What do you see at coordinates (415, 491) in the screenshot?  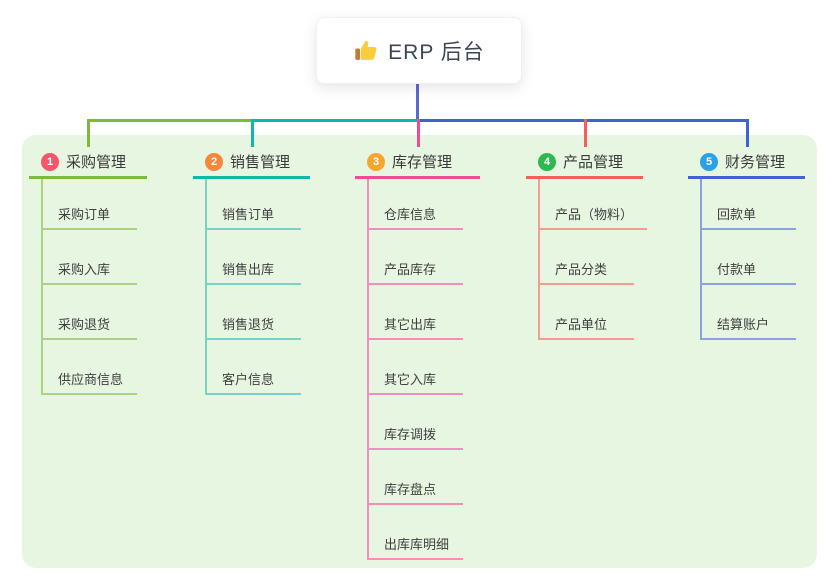 I see `child-node: 库存盘点` at bounding box center [415, 491].